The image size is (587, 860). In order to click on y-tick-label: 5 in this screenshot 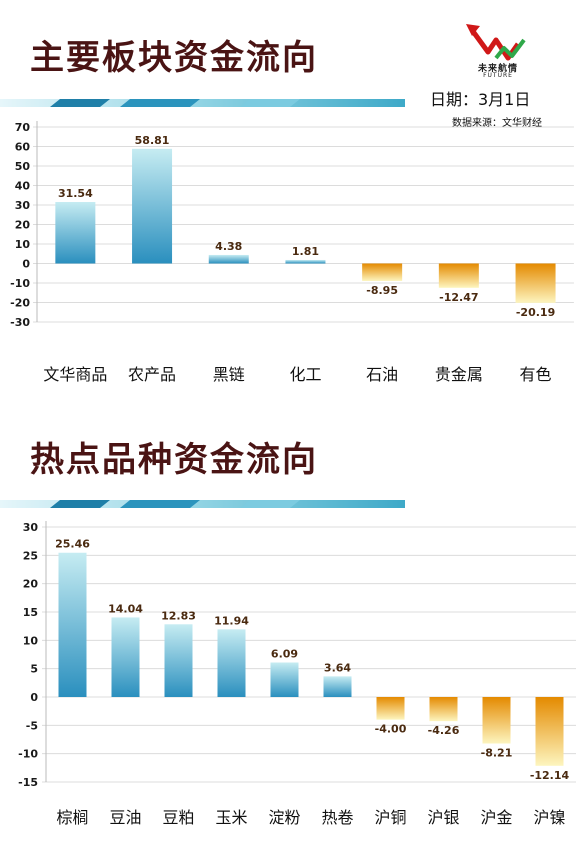, I will do `click(34, 669)`.